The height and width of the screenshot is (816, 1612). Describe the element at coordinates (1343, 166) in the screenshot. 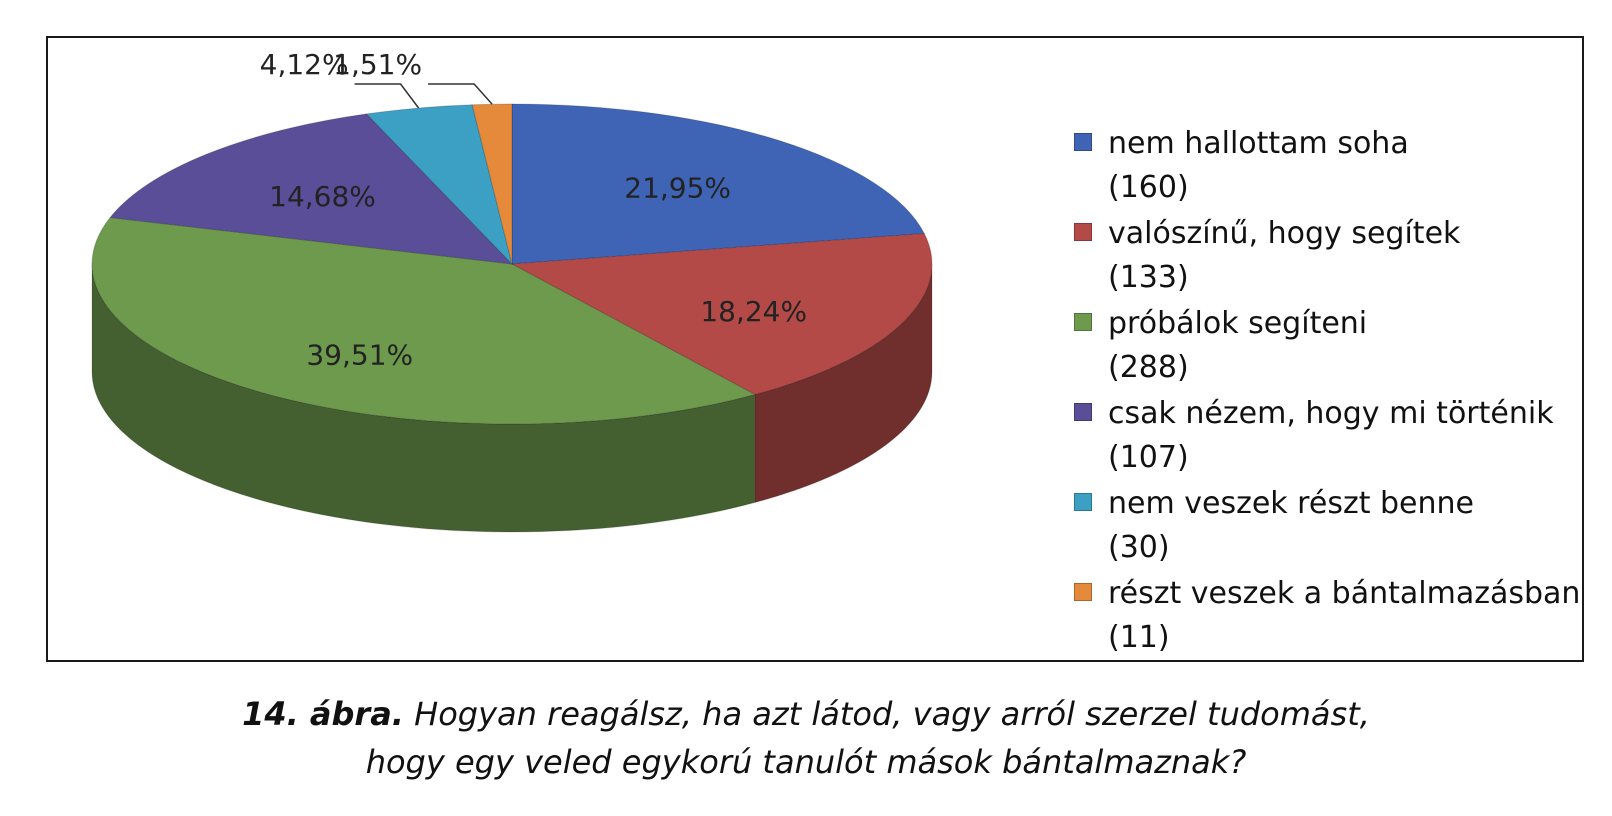

I see `legend-item: nem hallottam soha (160)` at that location.